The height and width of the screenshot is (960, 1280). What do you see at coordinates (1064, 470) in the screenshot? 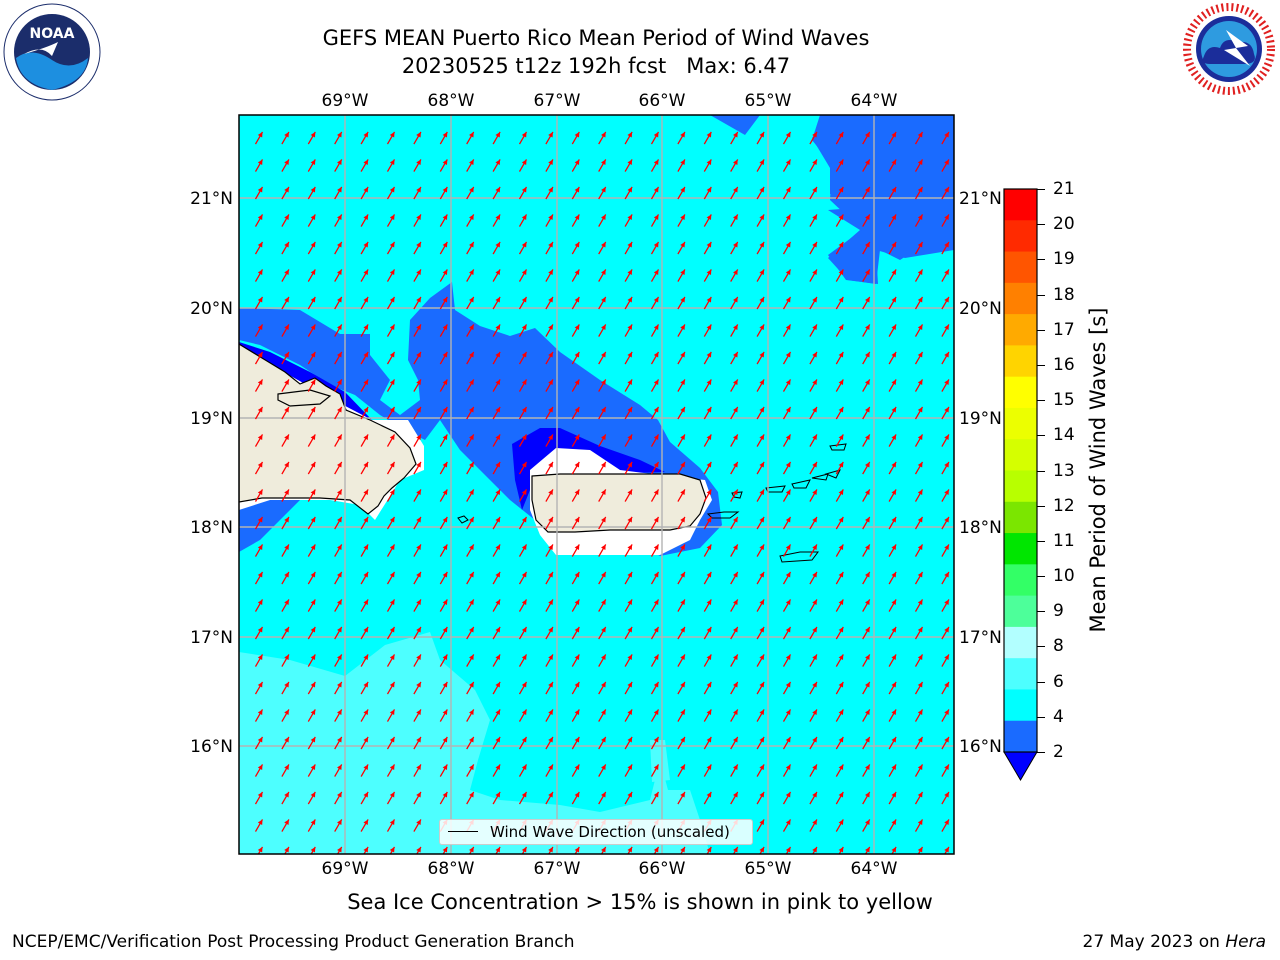
I see `colorbar-tick-label: 13` at bounding box center [1064, 470].